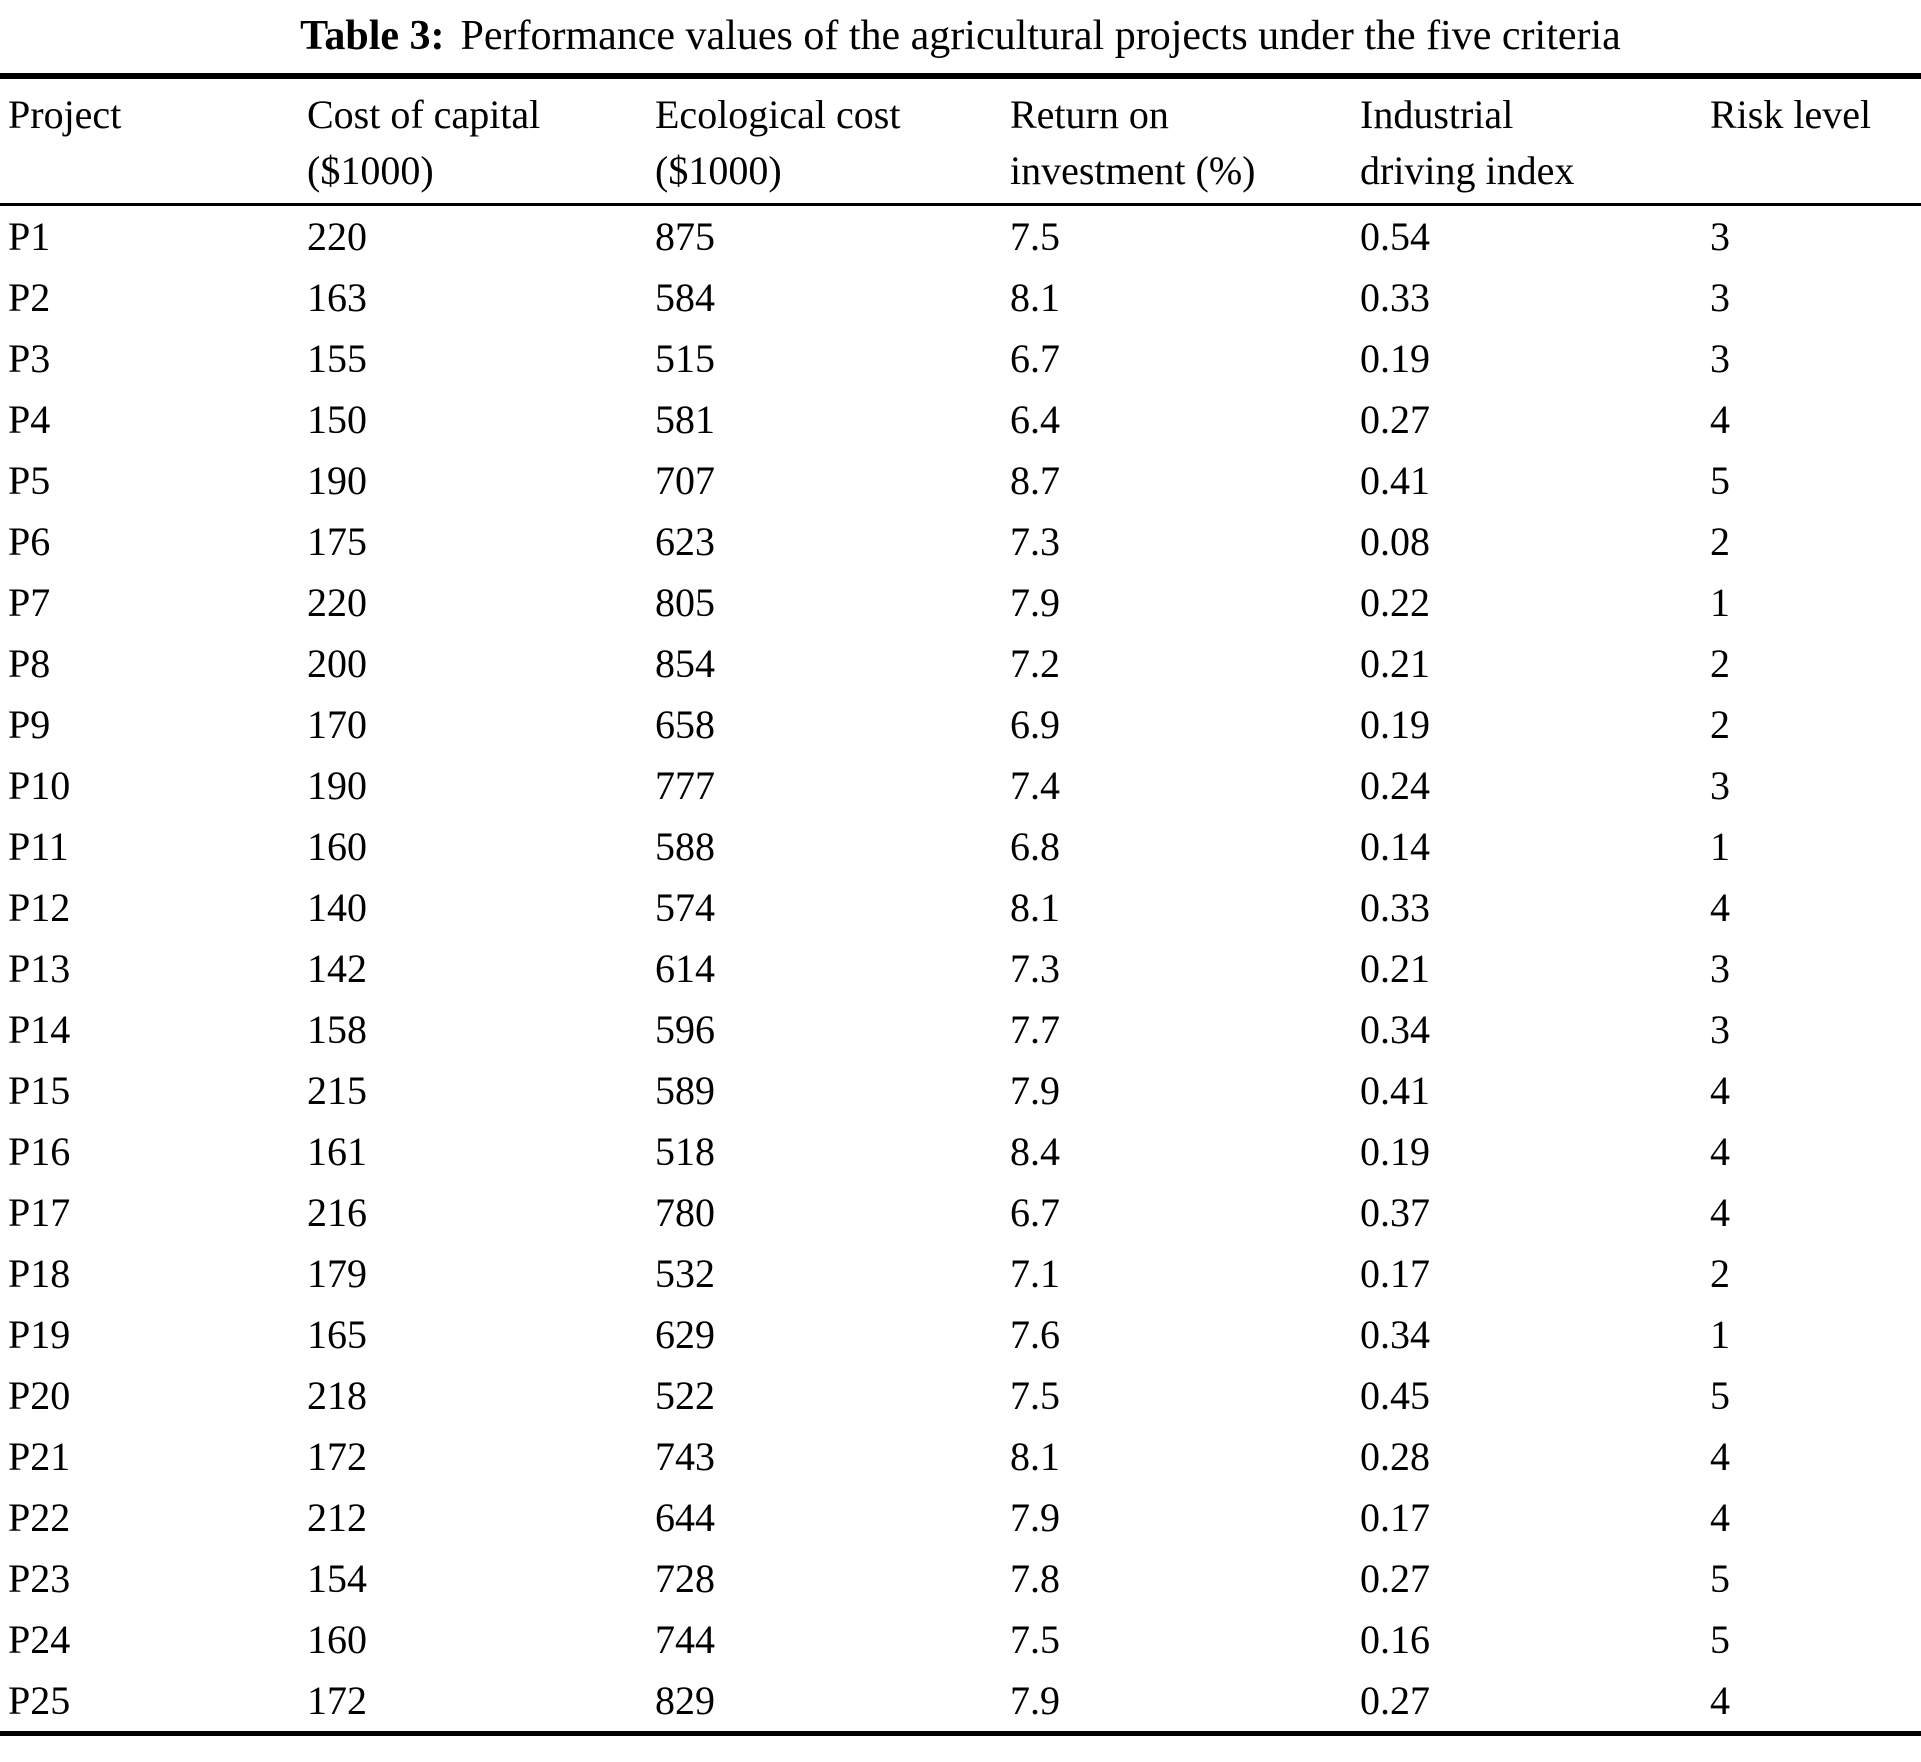 This screenshot has width=1921, height=1762. Describe the element at coordinates (685, 968) in the screenshot. I see `cell-ecological-cost: 614` at that location.